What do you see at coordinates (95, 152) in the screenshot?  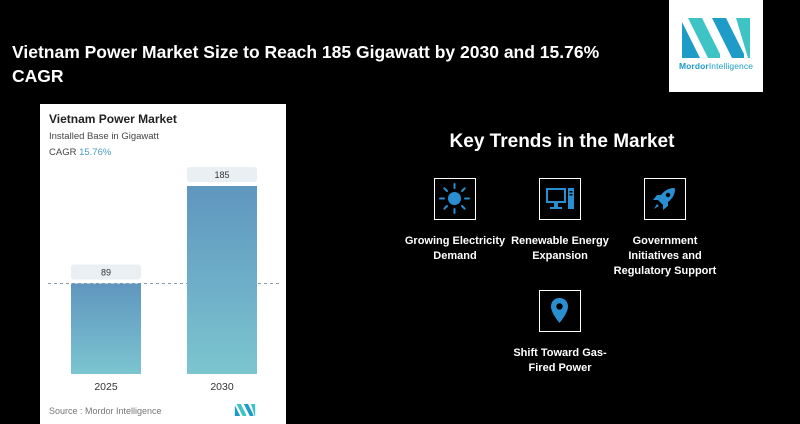 I see `cagr-value: 15.76%` at bounding box center [95, 152].